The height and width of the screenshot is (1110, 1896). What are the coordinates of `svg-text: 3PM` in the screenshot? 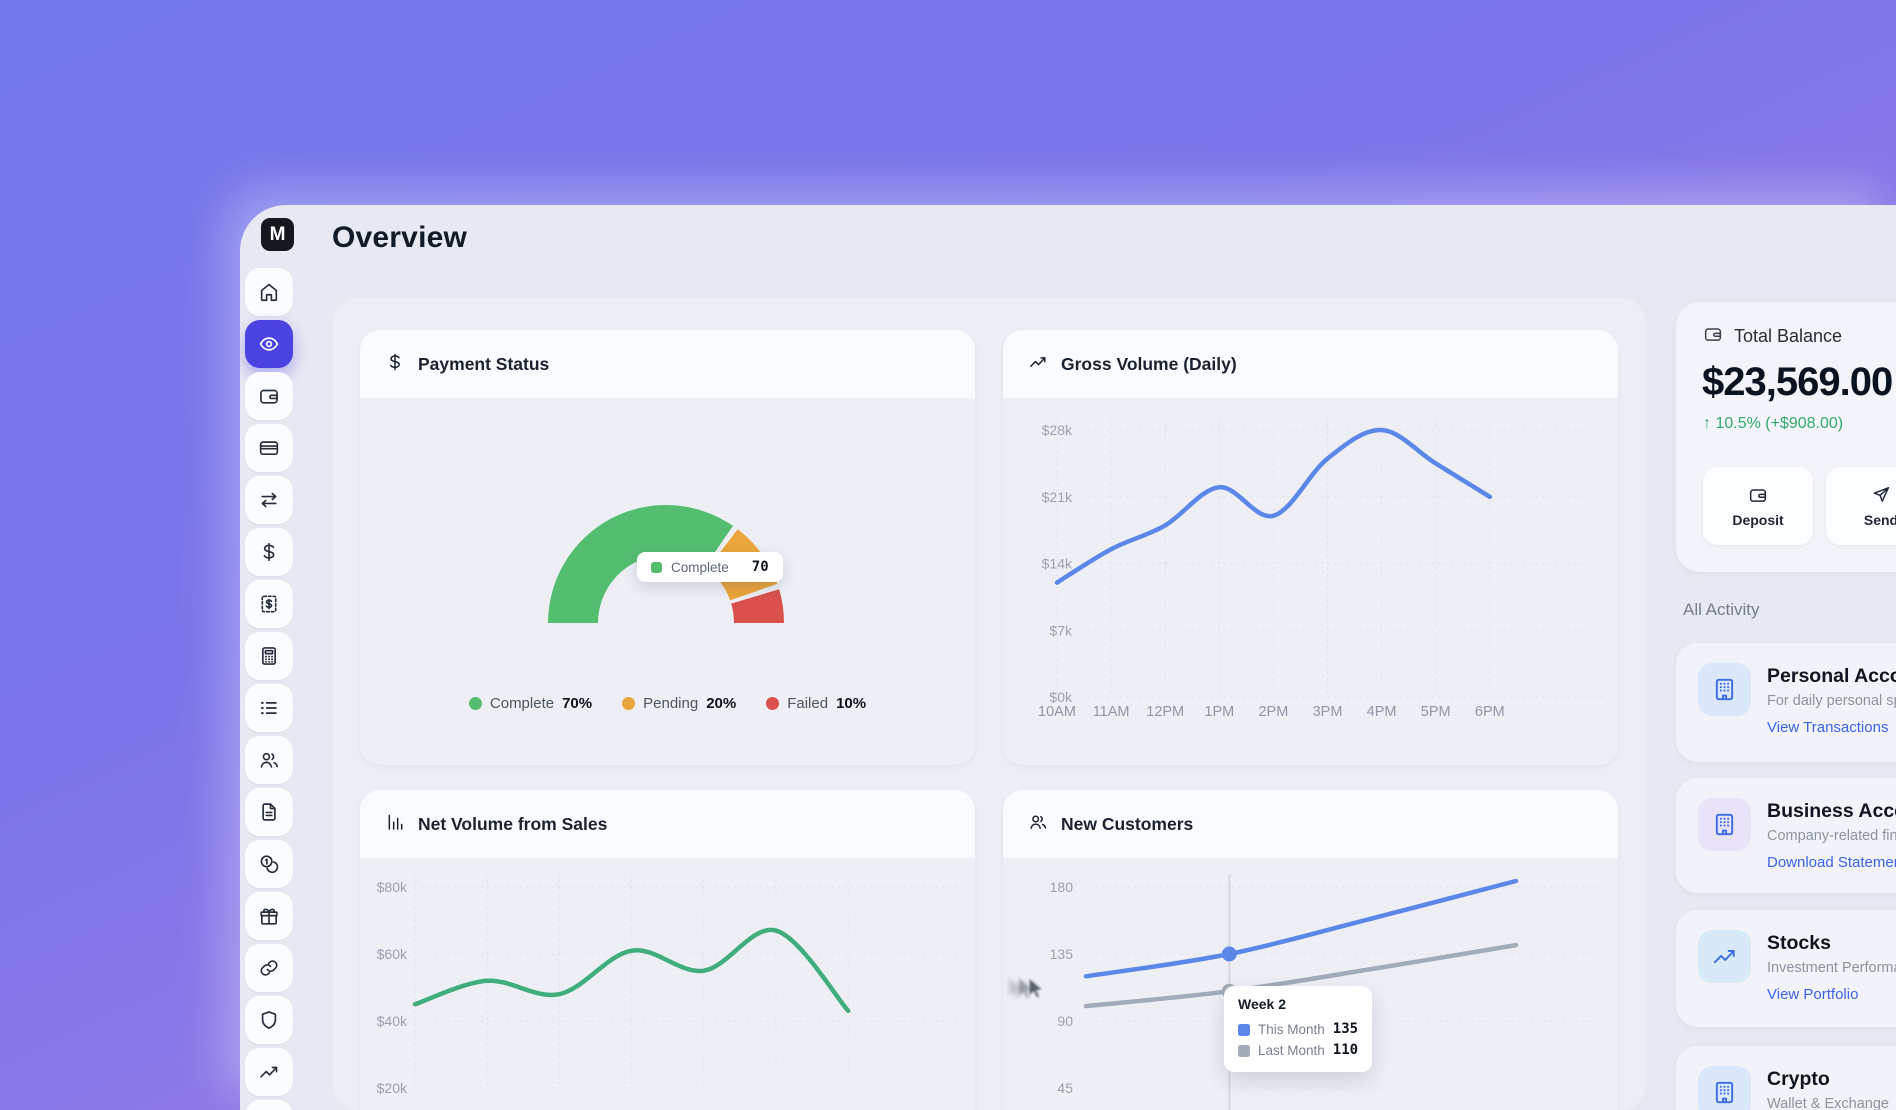 It's located at (1328, 712).